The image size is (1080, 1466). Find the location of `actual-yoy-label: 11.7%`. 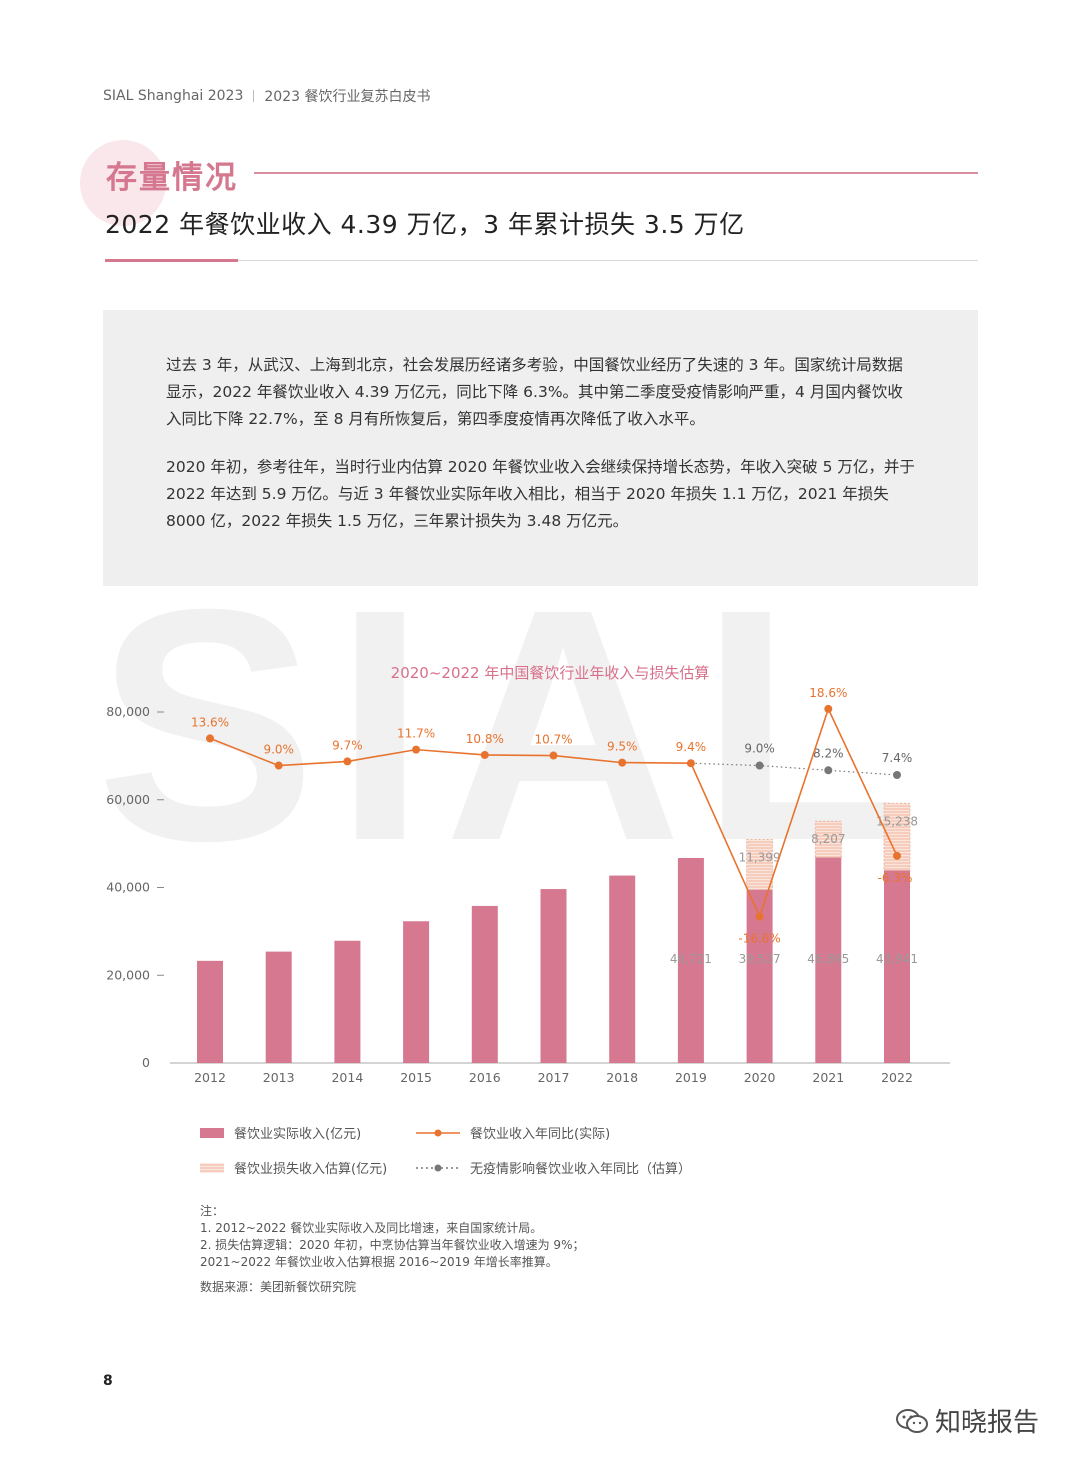

actual-yoy-label: 11.7% is located at coordinates (416, 734).